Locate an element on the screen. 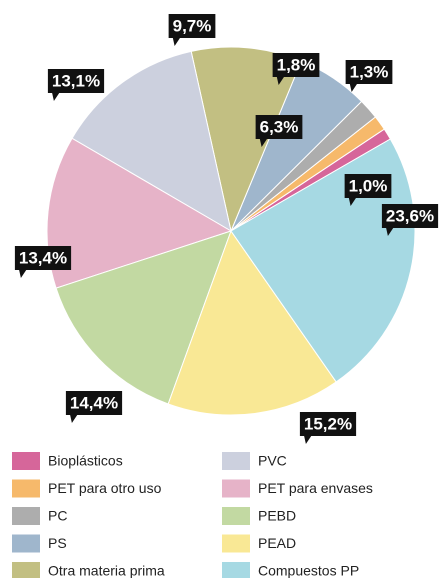  data-label: 14,4% is located at coordinates (94, 402).